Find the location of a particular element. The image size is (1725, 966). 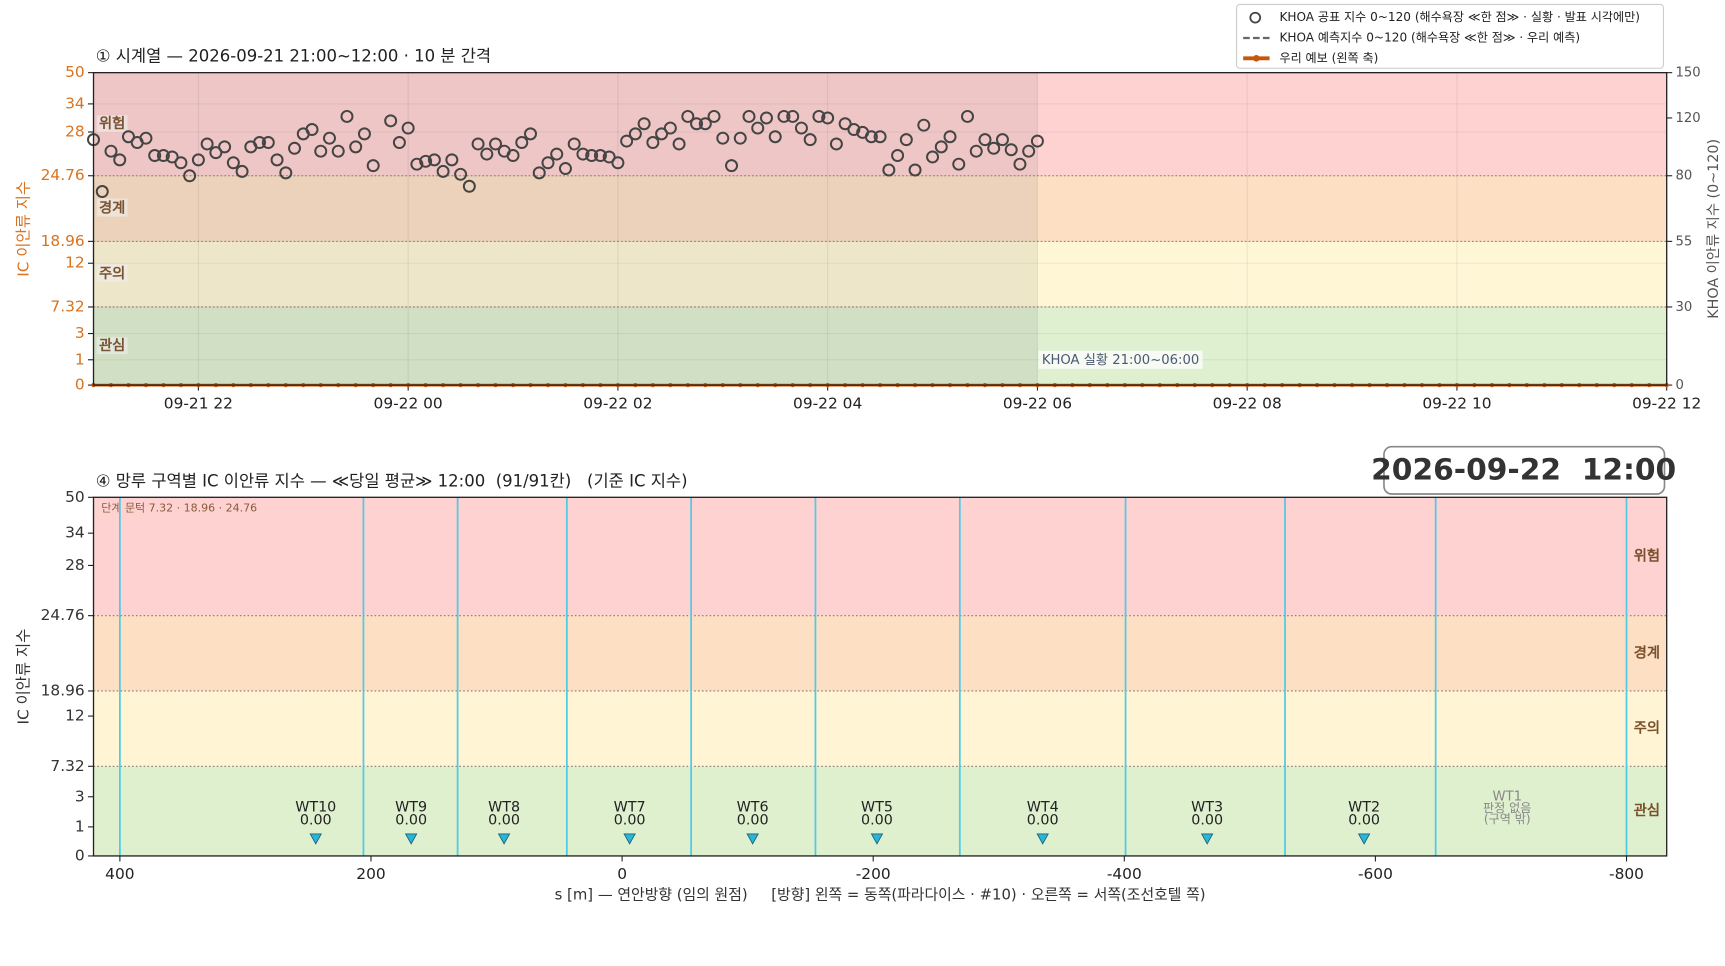

y2-tick-label: 30 is located at coordinates (1683, 307).